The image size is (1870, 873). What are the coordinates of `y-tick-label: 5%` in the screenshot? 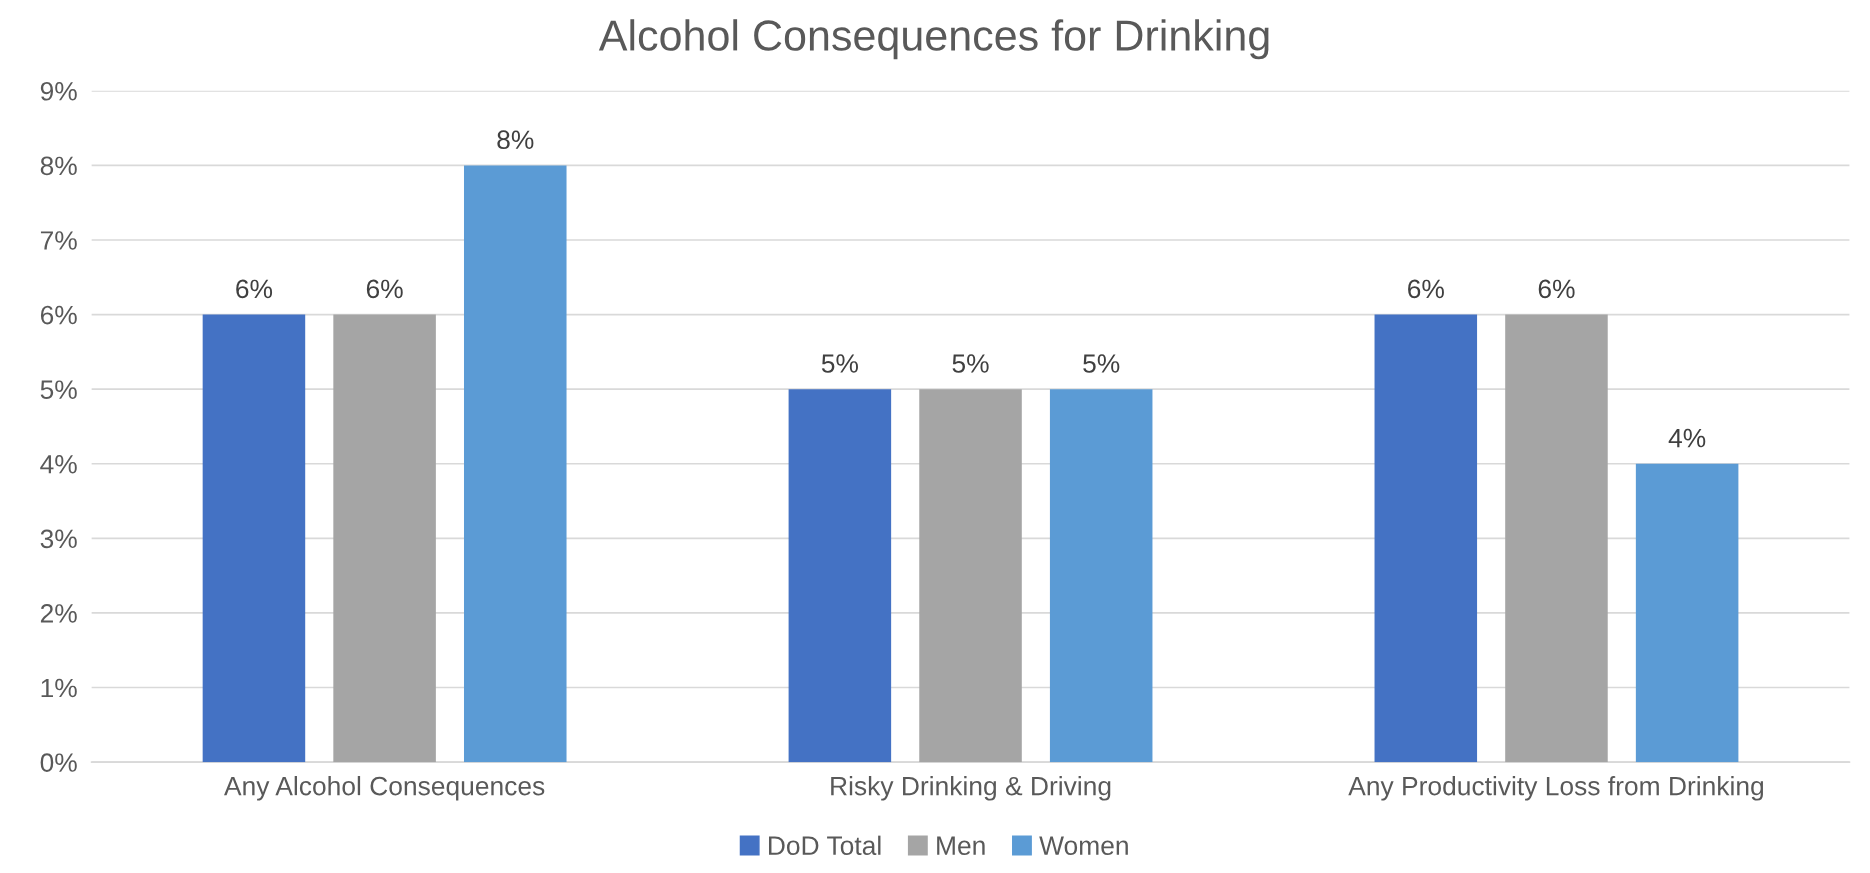 It's located at (58, 389).